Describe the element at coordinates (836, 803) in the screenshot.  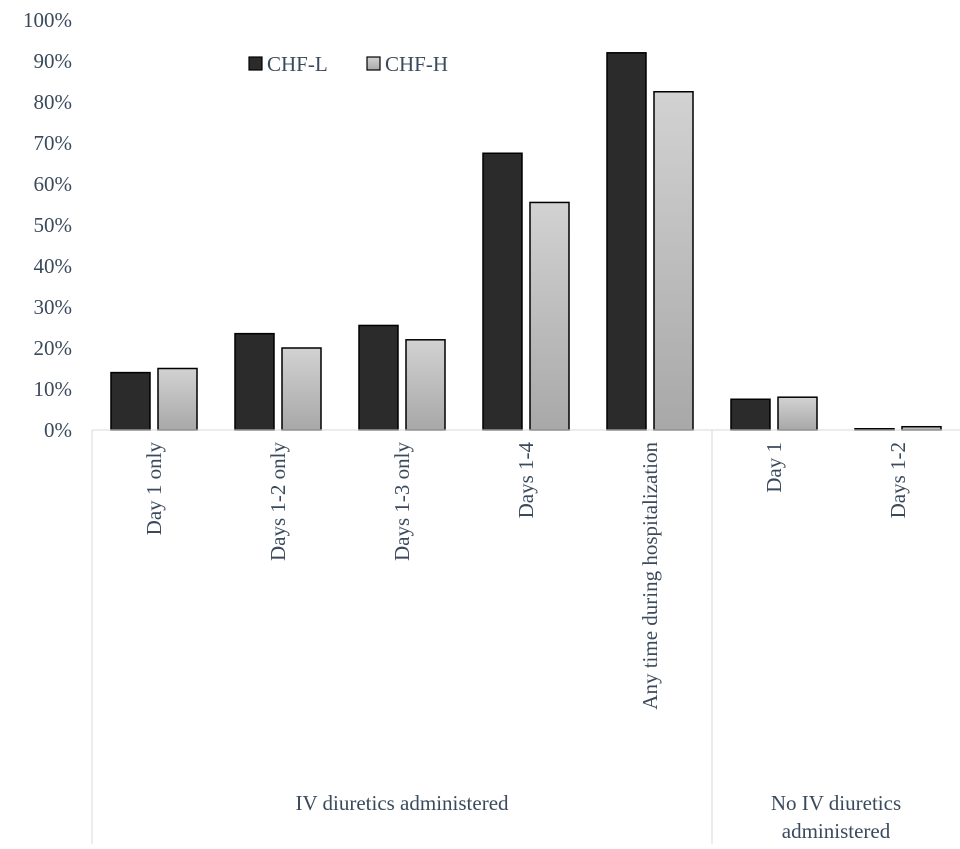
I see `group-label: No IV diuretics` at that location.